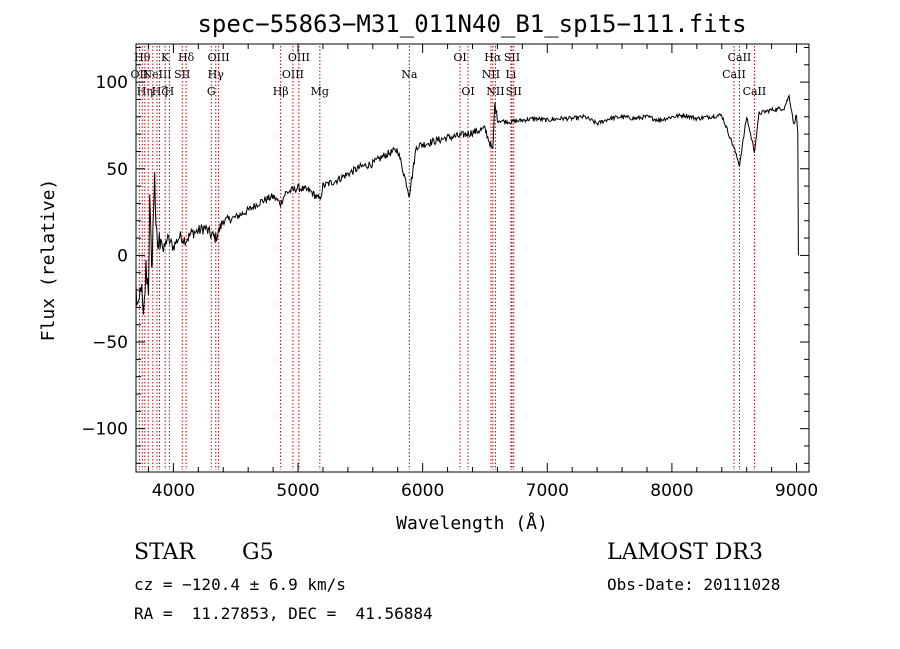 This screenshot has height=649, width=900. Describe the element at coordinates (422, 491) in the screenshot. I see `x-tick-label: 6000` at that location.